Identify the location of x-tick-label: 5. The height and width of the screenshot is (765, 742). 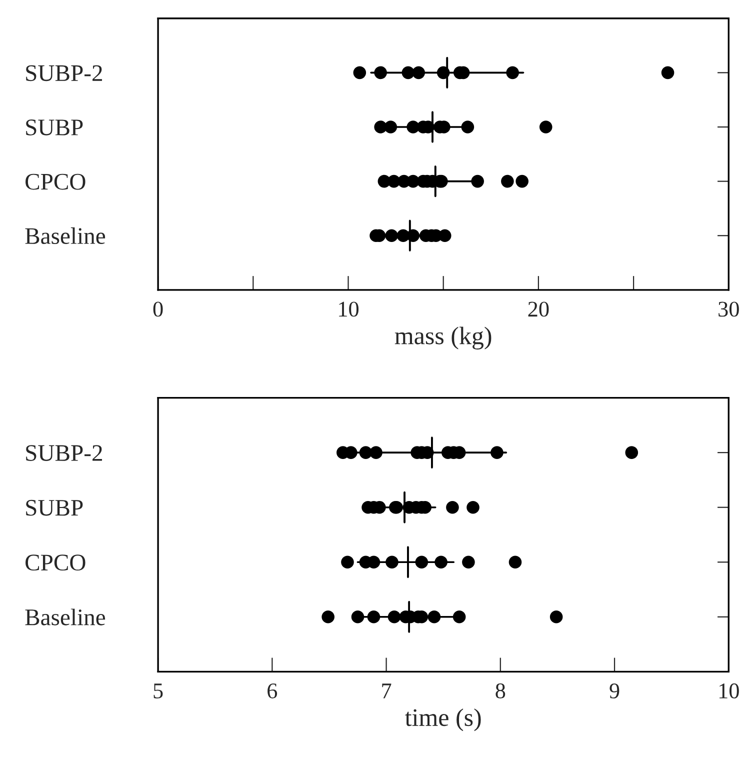
(158, 691).